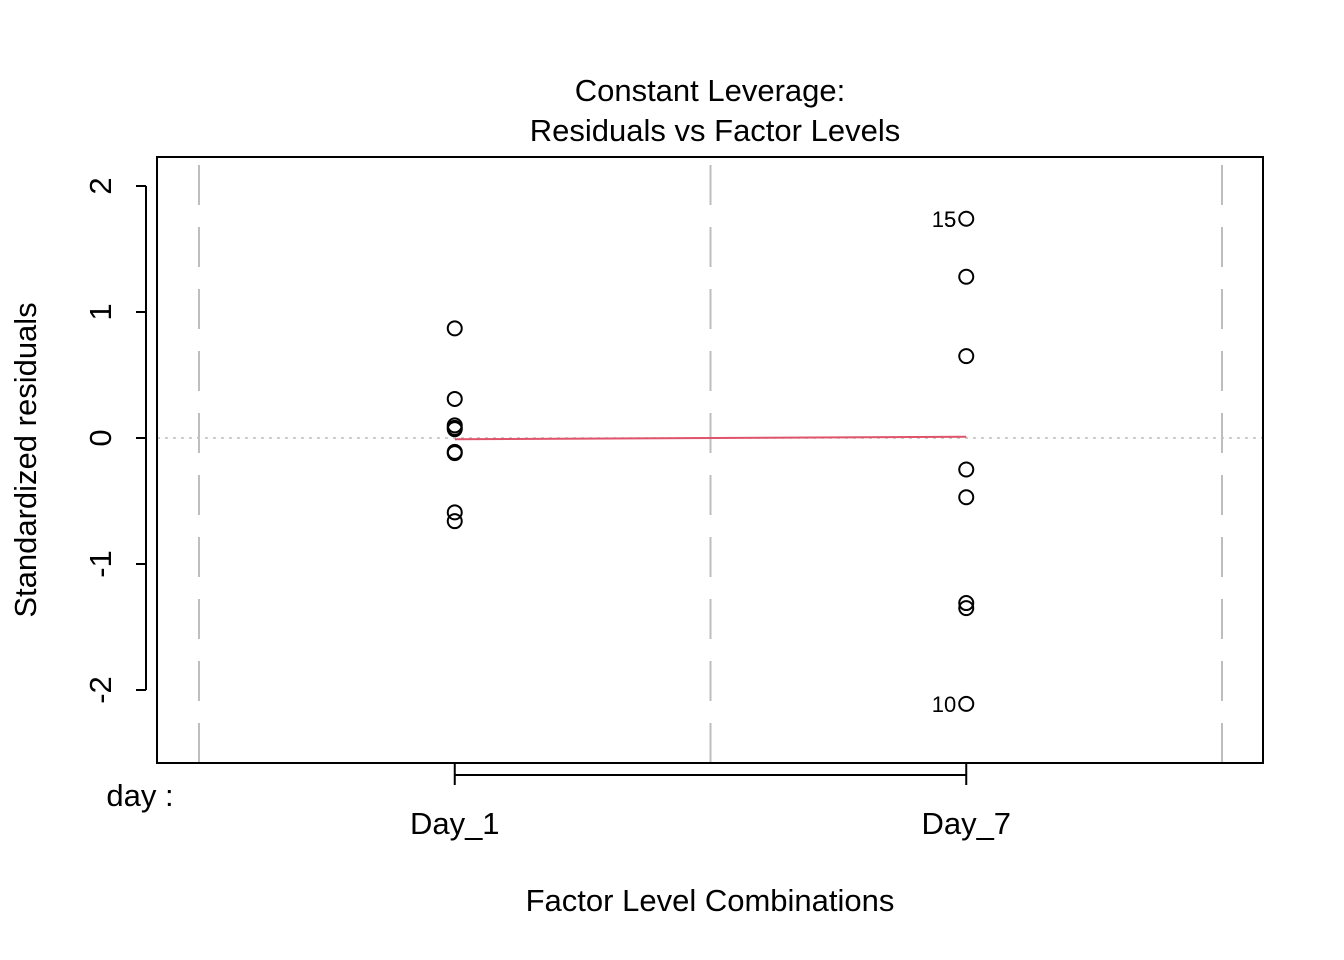  What do you see at coordinates (710, 438) in the screenshot?
I see `smoother-line` at bounding box center [710, 438].